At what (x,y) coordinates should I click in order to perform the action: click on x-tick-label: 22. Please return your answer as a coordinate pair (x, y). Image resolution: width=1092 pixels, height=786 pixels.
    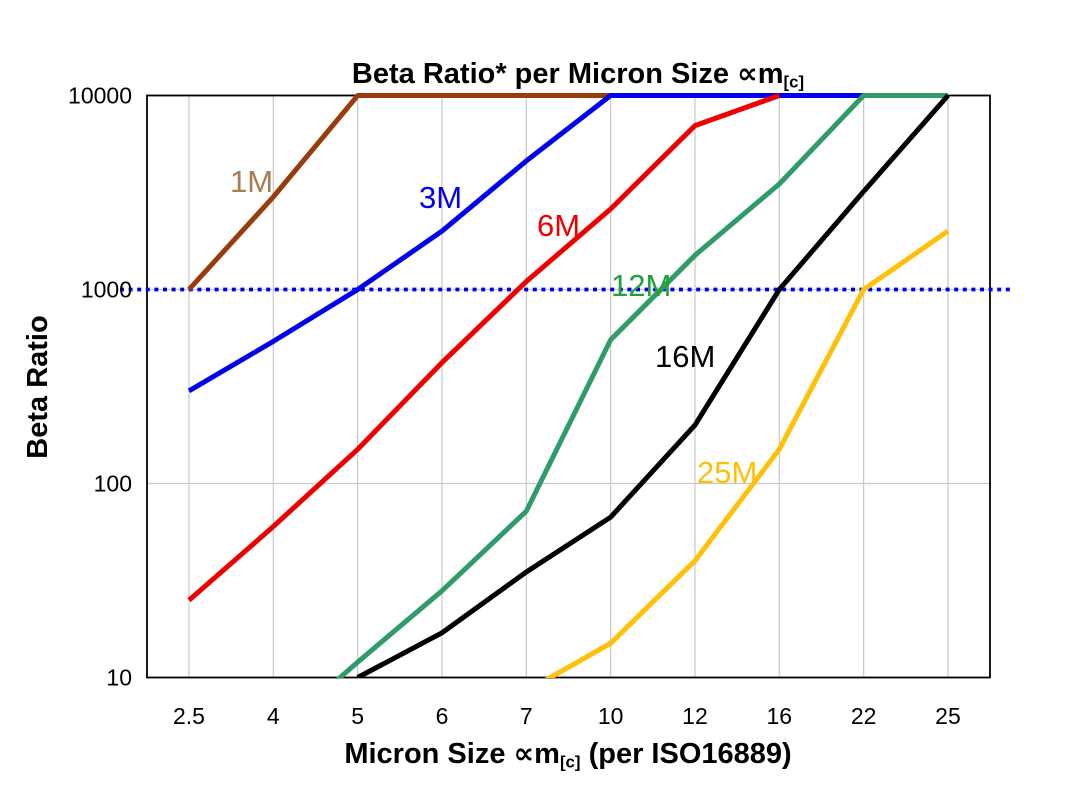
    Looking at the image, I should click on (864, 716).